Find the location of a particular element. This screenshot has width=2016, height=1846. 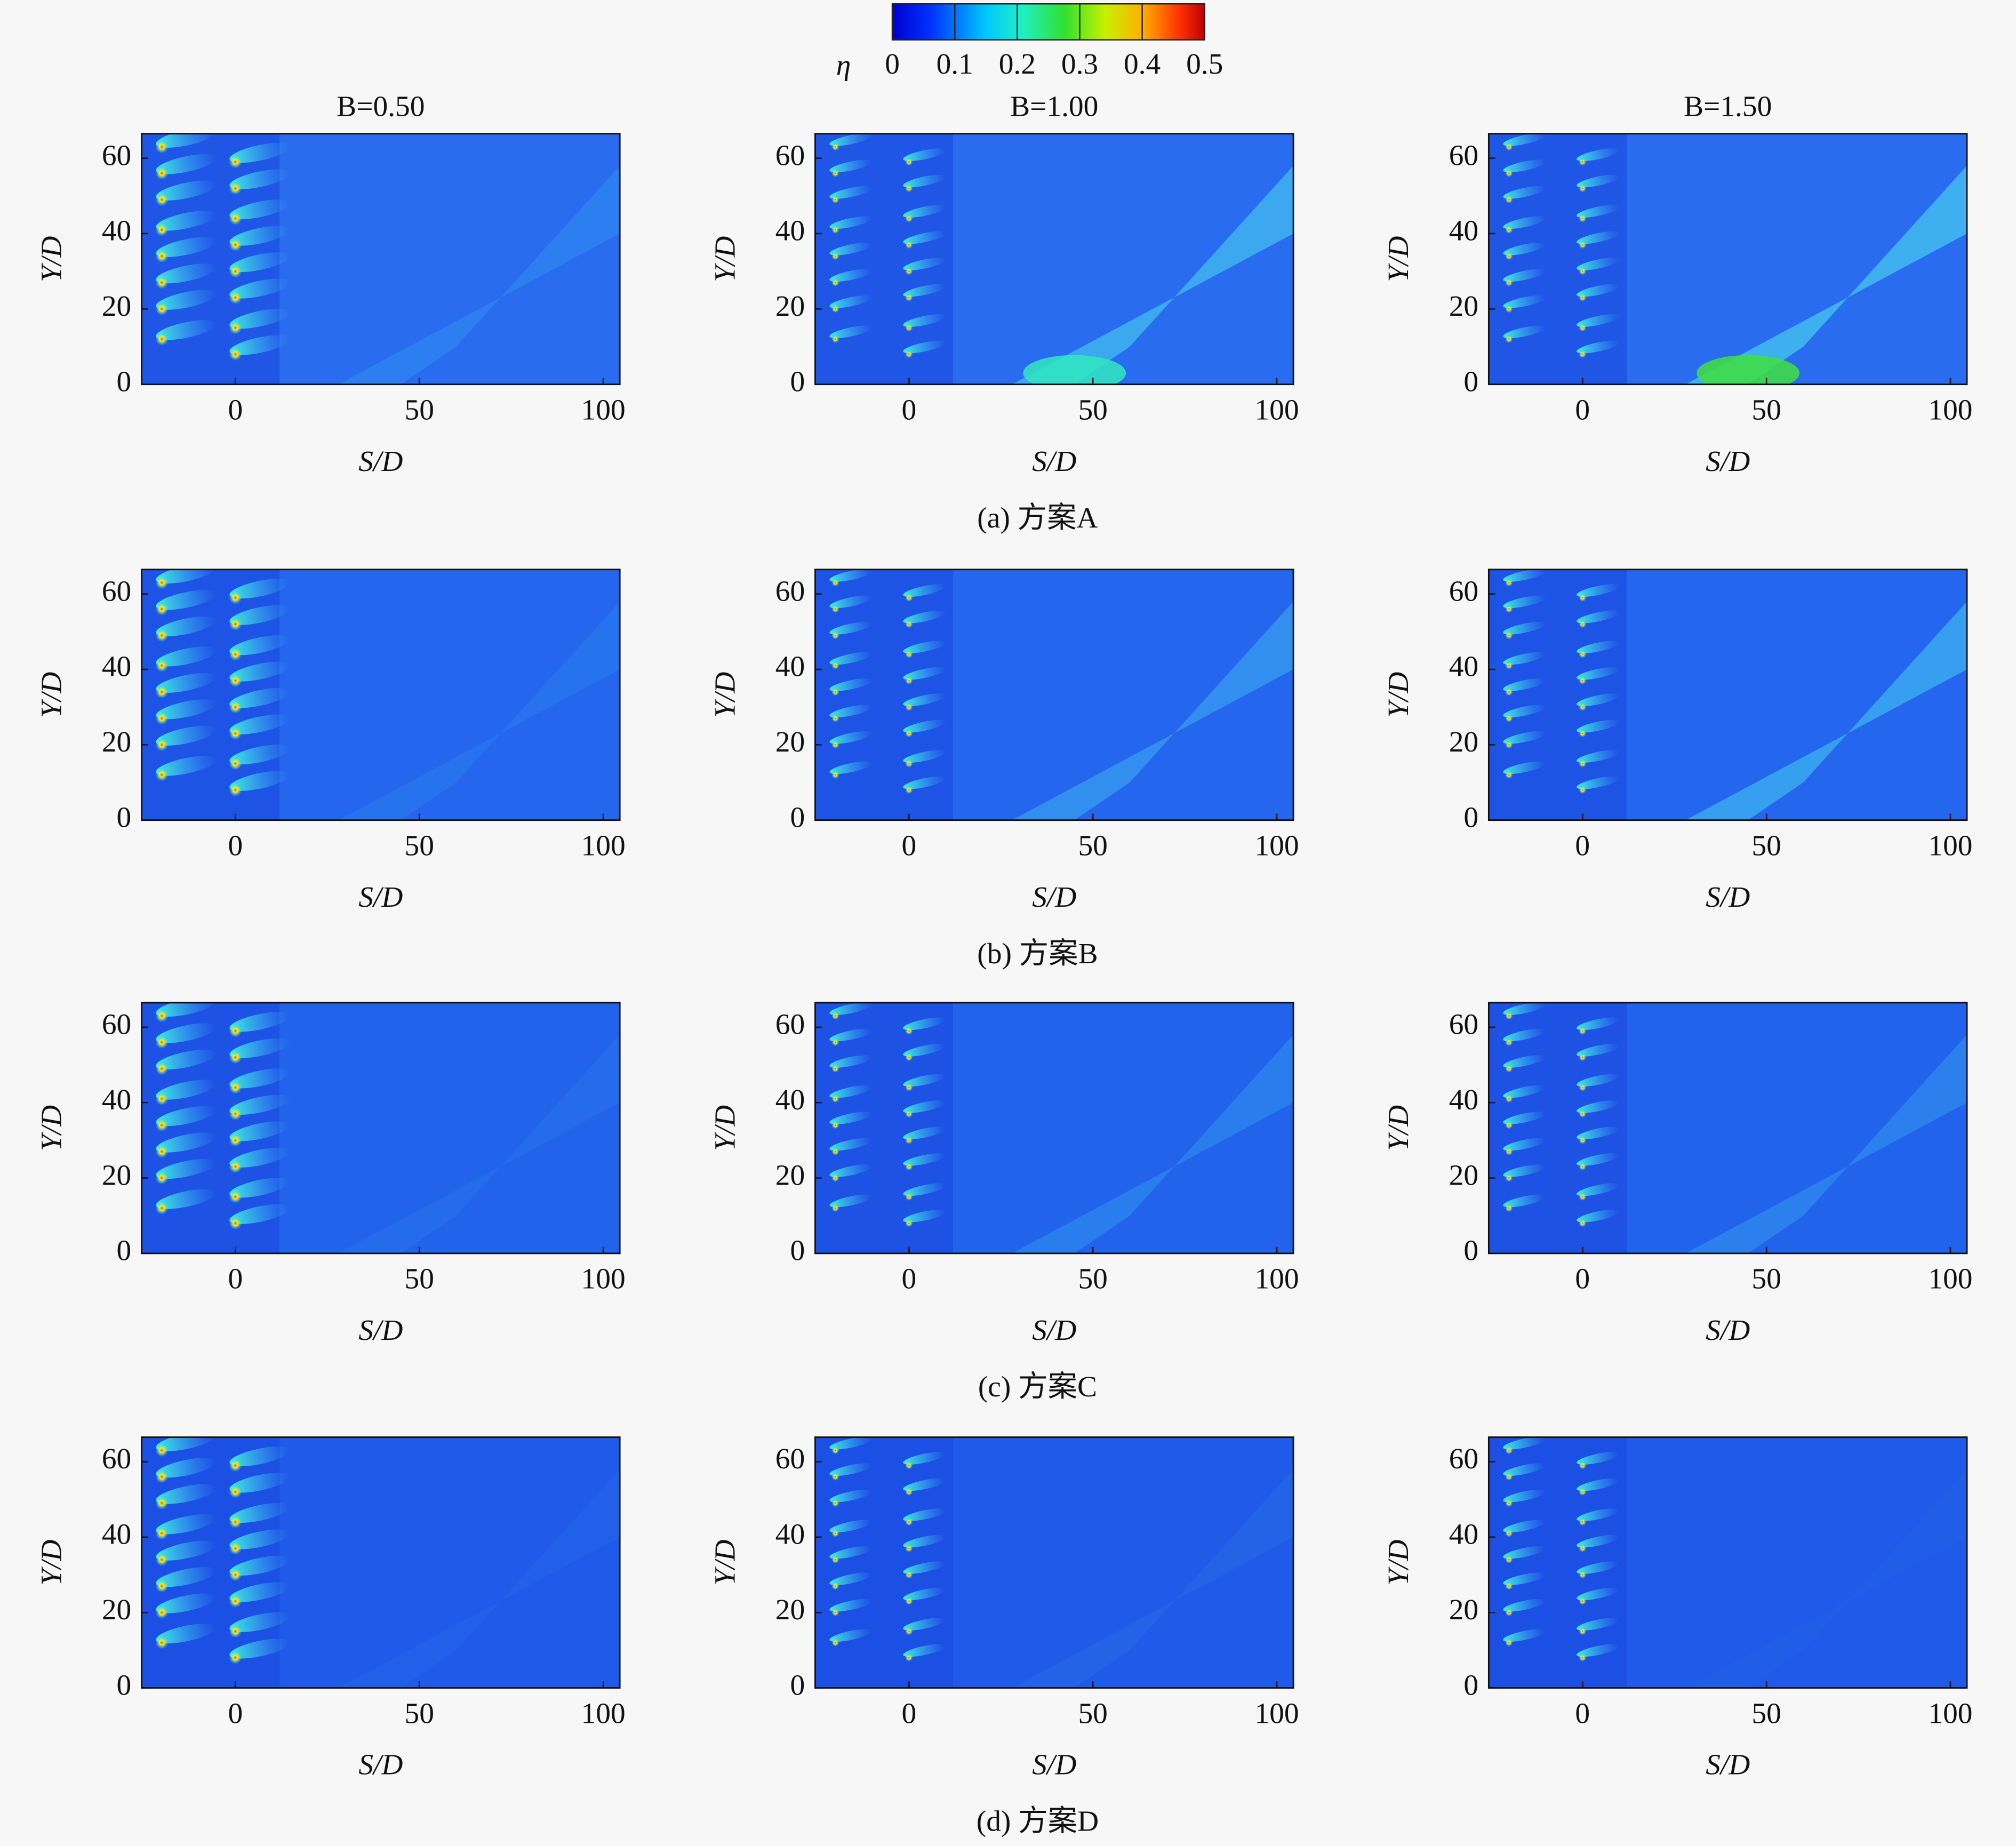

y-tick-label: 60 is located at coordinates (1463, 1458).